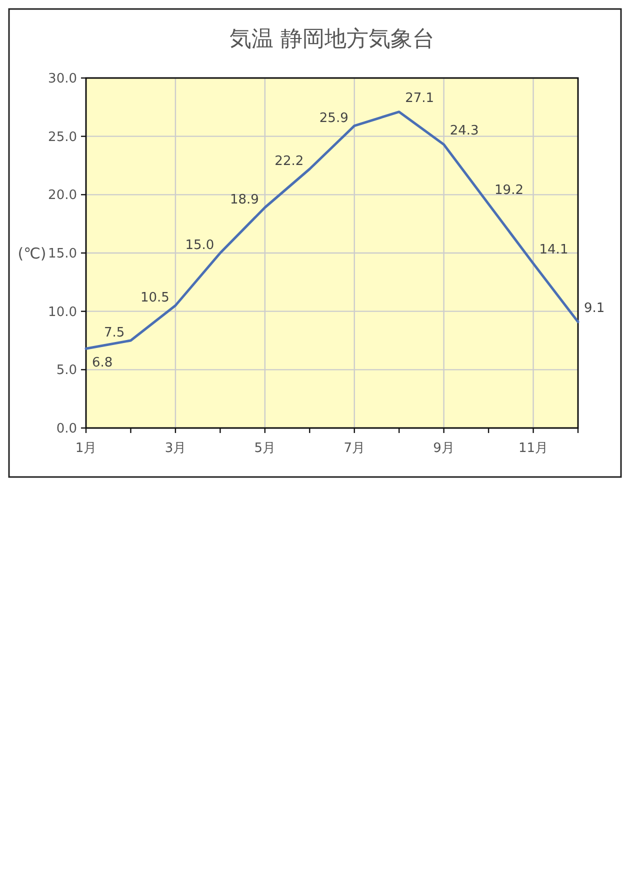 Image resolution: width=630 pixels, height=870 pixels. I want to click on data-label: 10.5, so click(155, 298).